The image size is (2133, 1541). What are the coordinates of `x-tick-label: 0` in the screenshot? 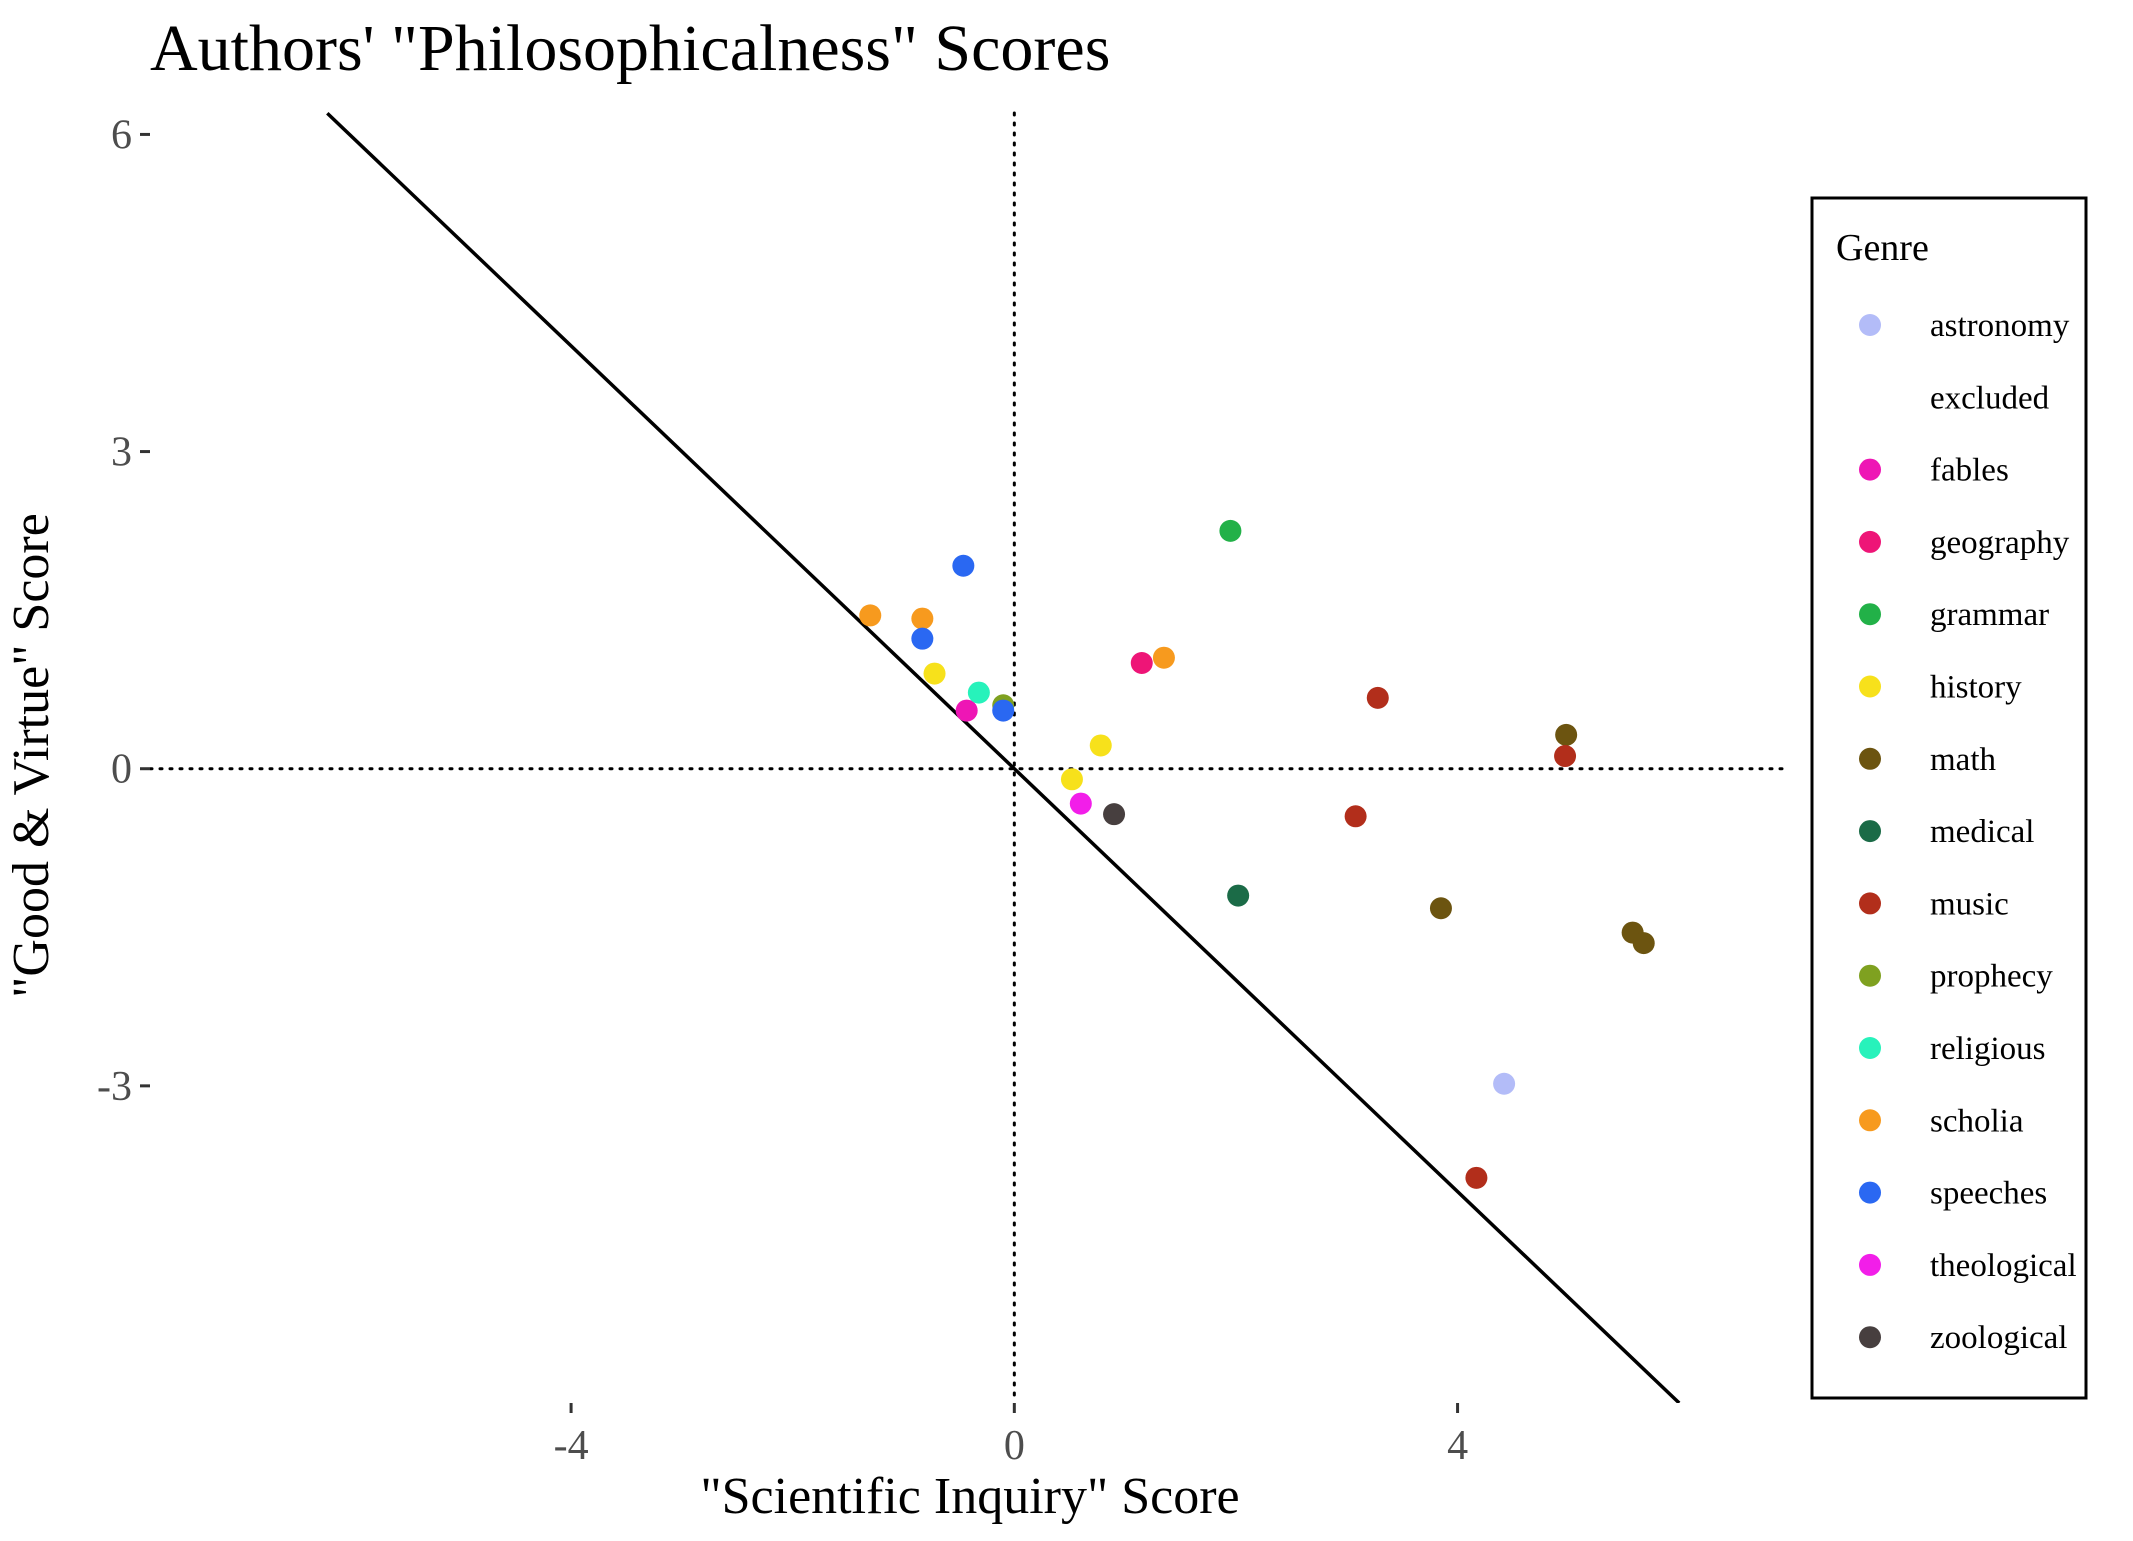 It's located at (1014, 1446).